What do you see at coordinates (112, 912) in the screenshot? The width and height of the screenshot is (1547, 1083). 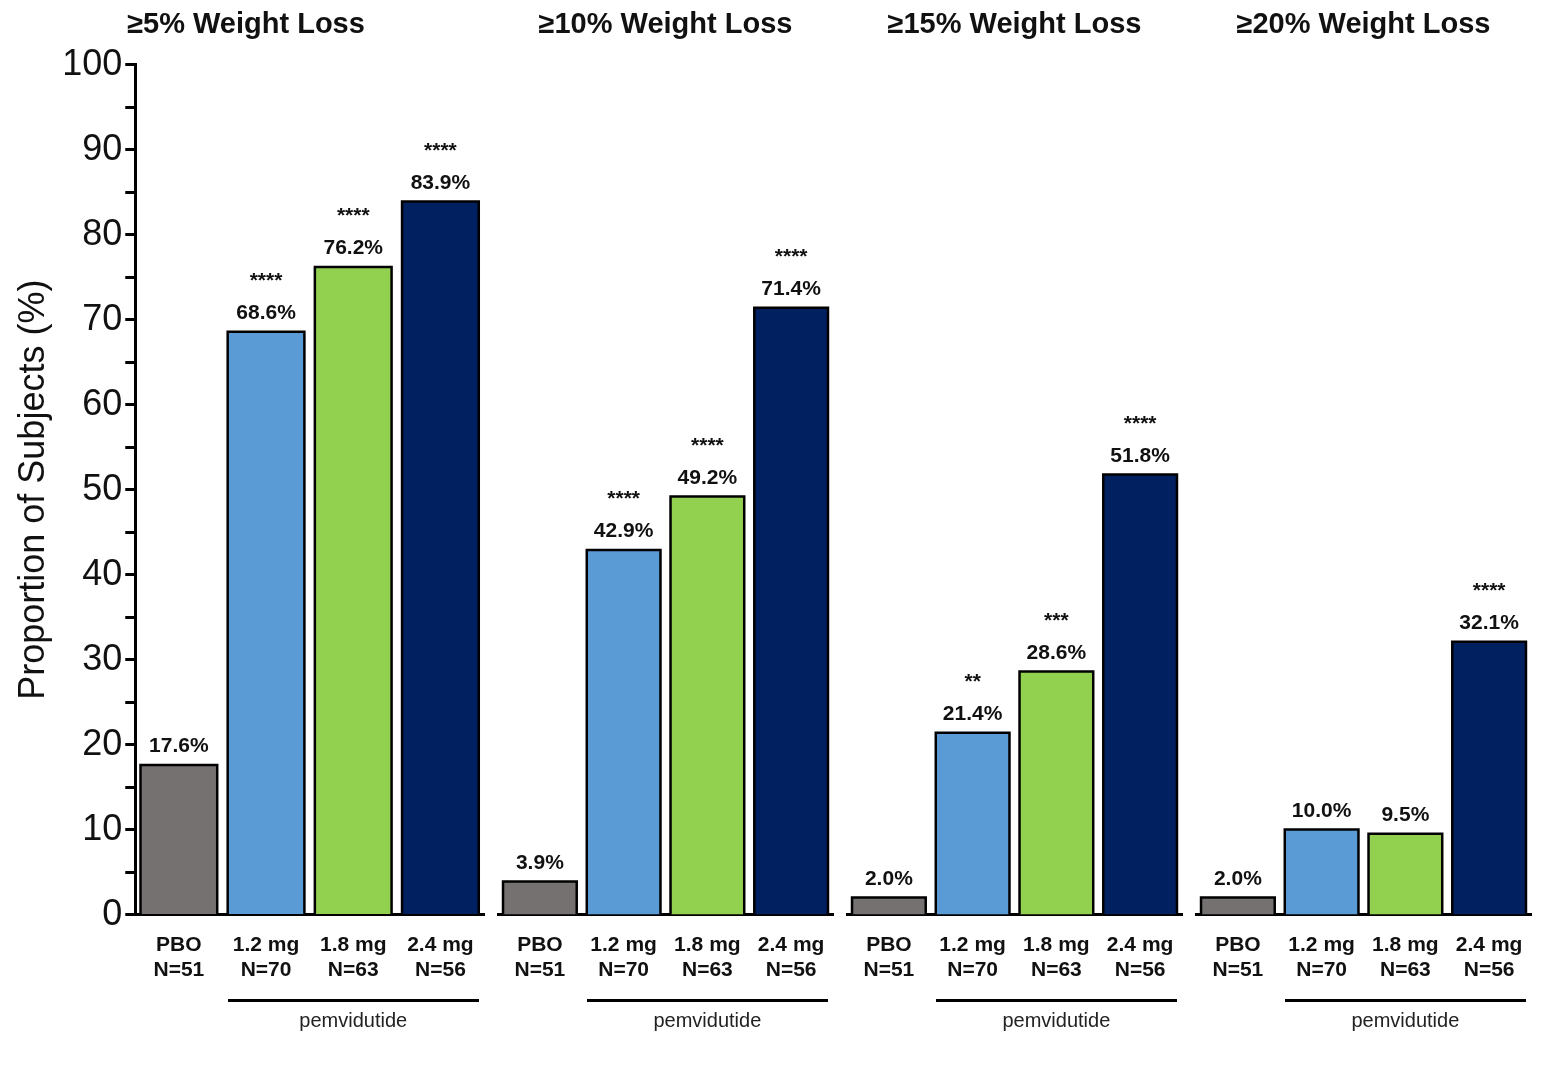 I see `y-tick-label: 0` at bounding box center [112, 912].